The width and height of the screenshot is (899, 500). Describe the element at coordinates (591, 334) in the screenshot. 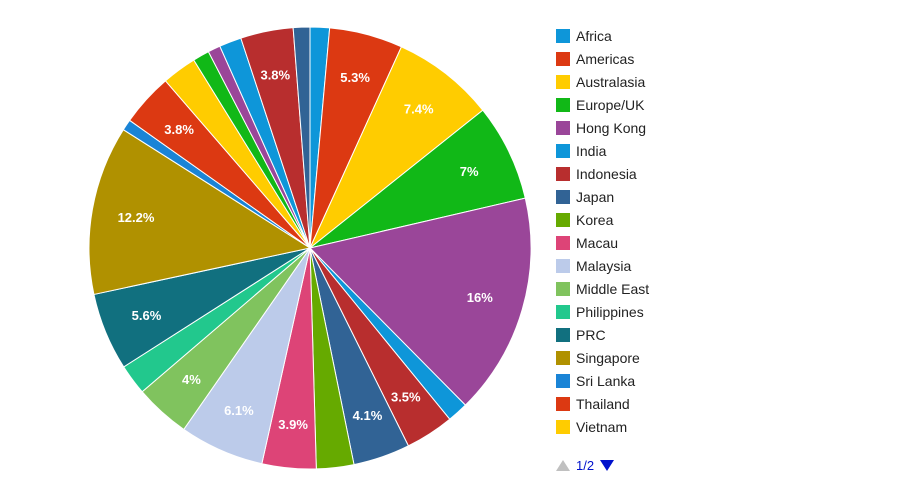

I see `legend-label: PRC` at that location.